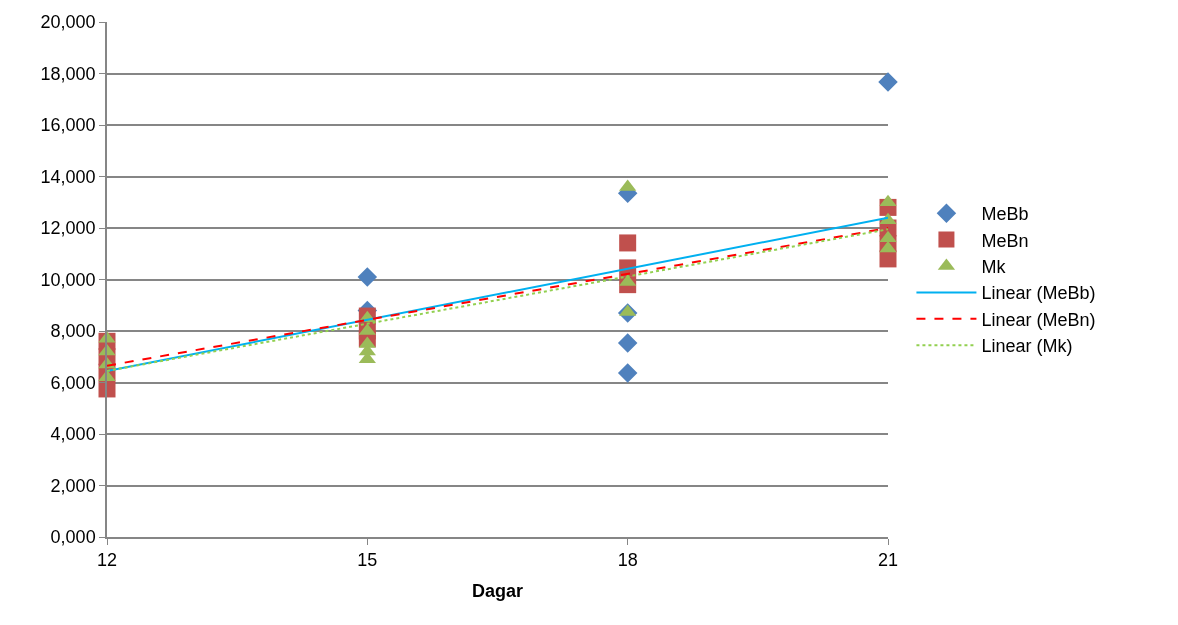 The height and width of the screenshot is (625, 1178). I want to click on y-tick-label: 6,000, so click(73, 382).